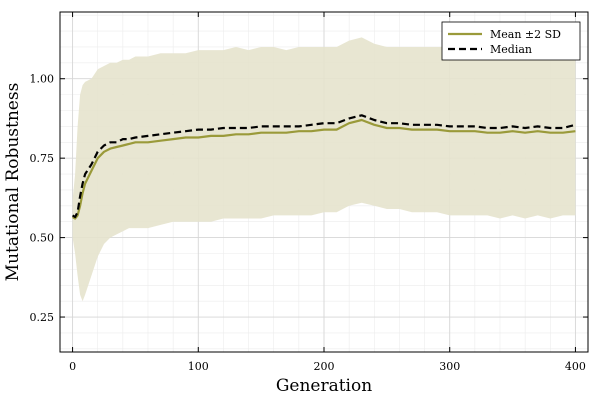 The height and width of the screenshot is (400, 600). I want to click on x-tick-label: 300, so click(449, 366).